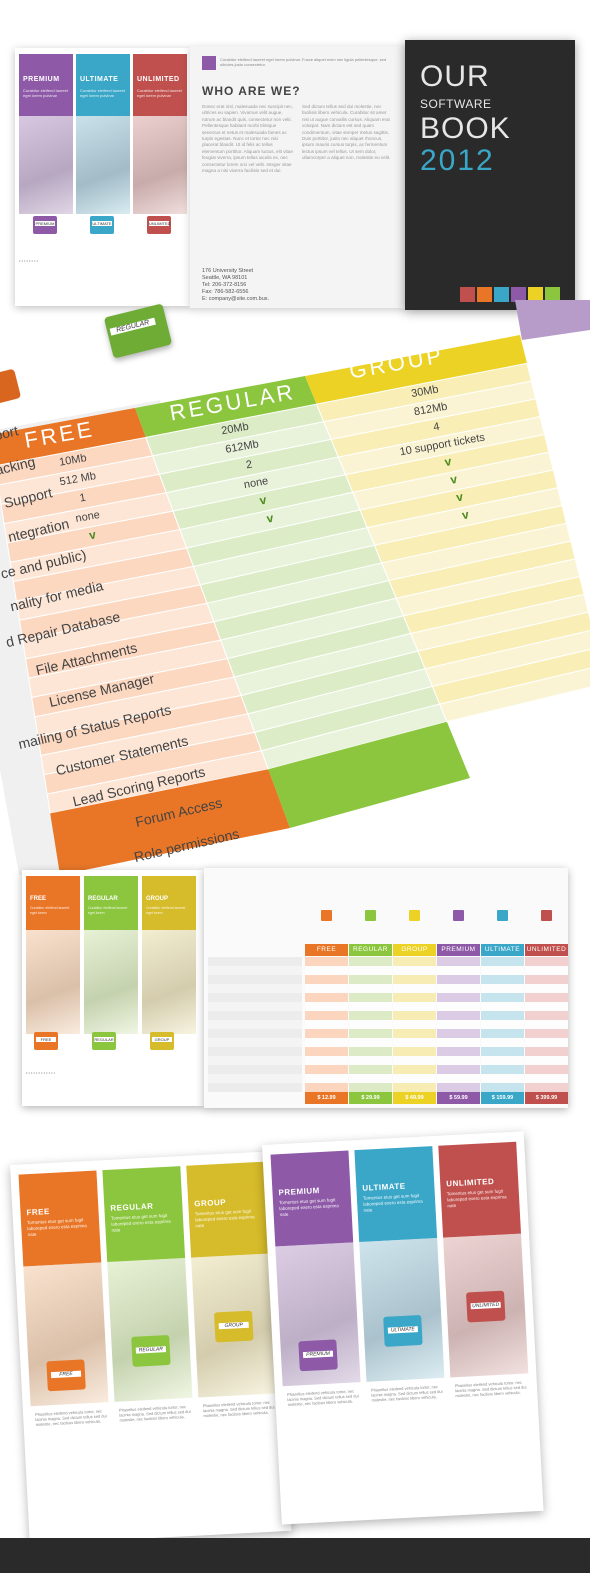  I want to click on column-title: REGULAR, so click(103, 899).